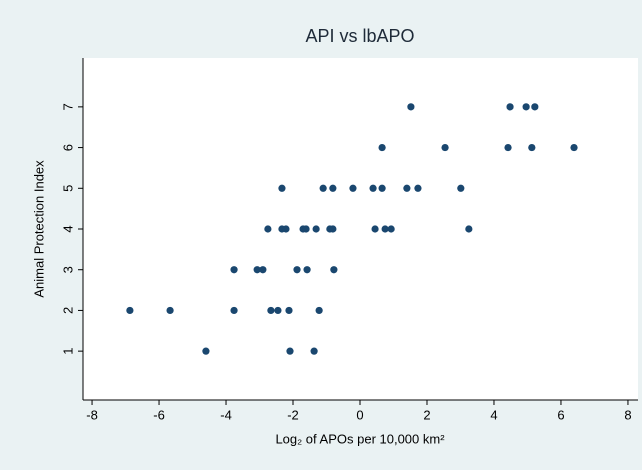 The height and width of the screenshot is (470, 642). I want to click on x-tick-label: -6, so click(159, 414).